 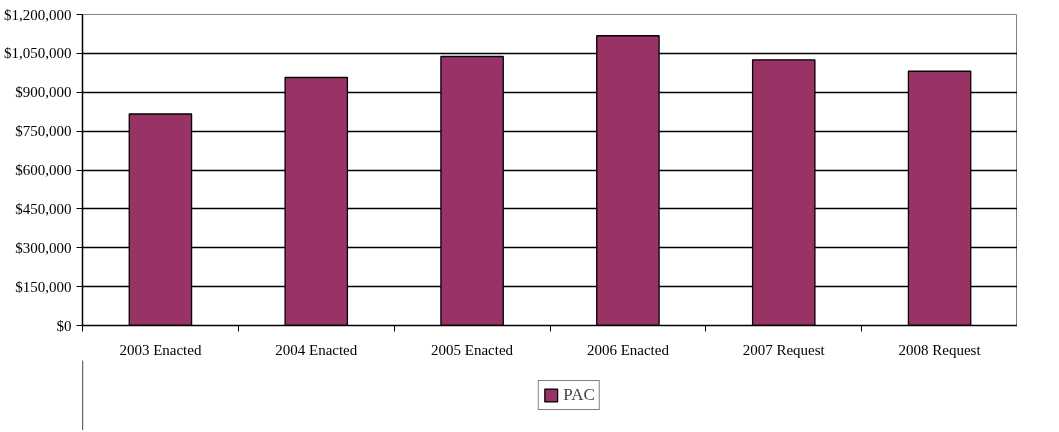 What do you see at coordinates (579, 395) in the screenshot?
I see `legend-label: PAC` at bounding box center [579, 395].